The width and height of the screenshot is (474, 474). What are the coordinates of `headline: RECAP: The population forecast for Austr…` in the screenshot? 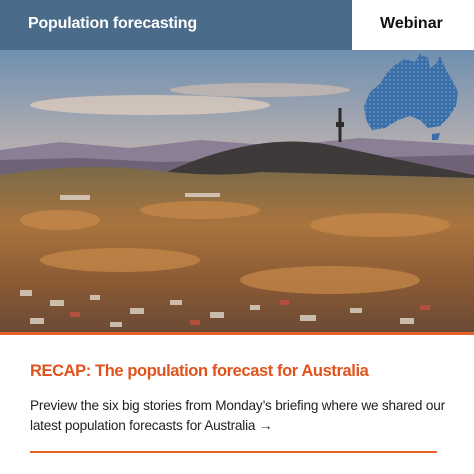 It's located at (199, 371).